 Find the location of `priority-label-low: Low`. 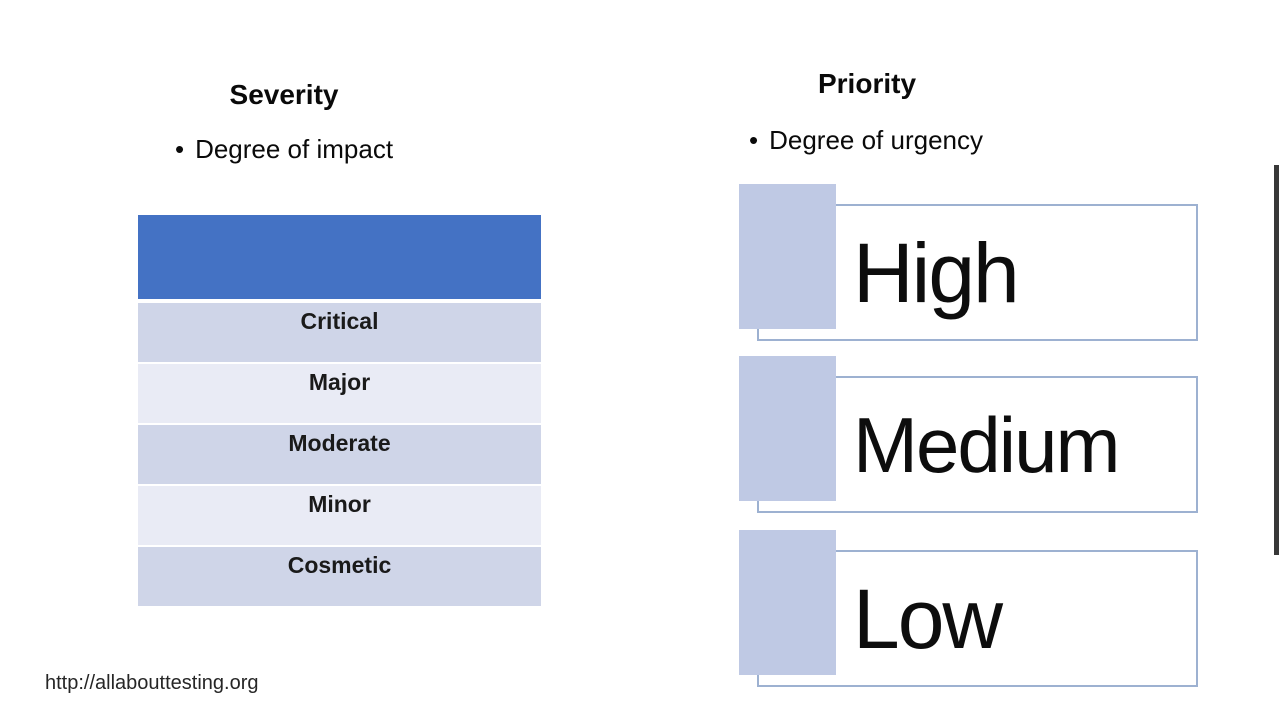

priority-label-low: Low is located at coordinates (928, 618).